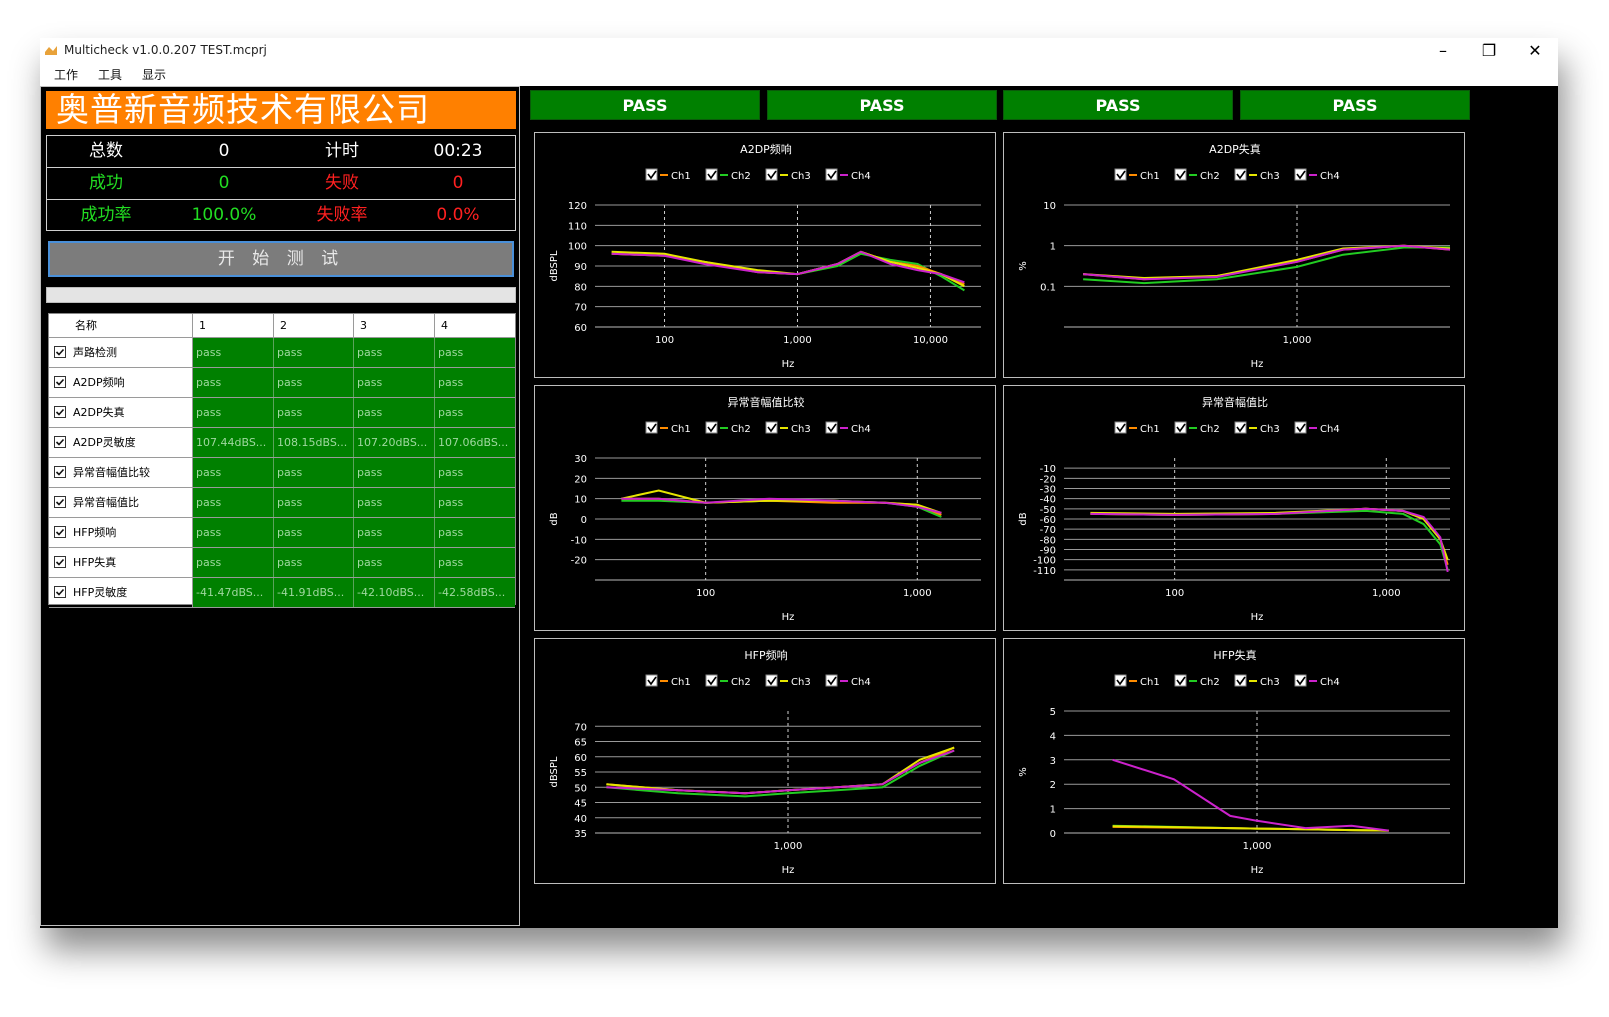 The height and width of the screenshot is (1017, 1609). Describe the element at coordinates (282, 383) in the screenshot. I see `grid-row: A2DP频响 pass pass pass pass` at that location.